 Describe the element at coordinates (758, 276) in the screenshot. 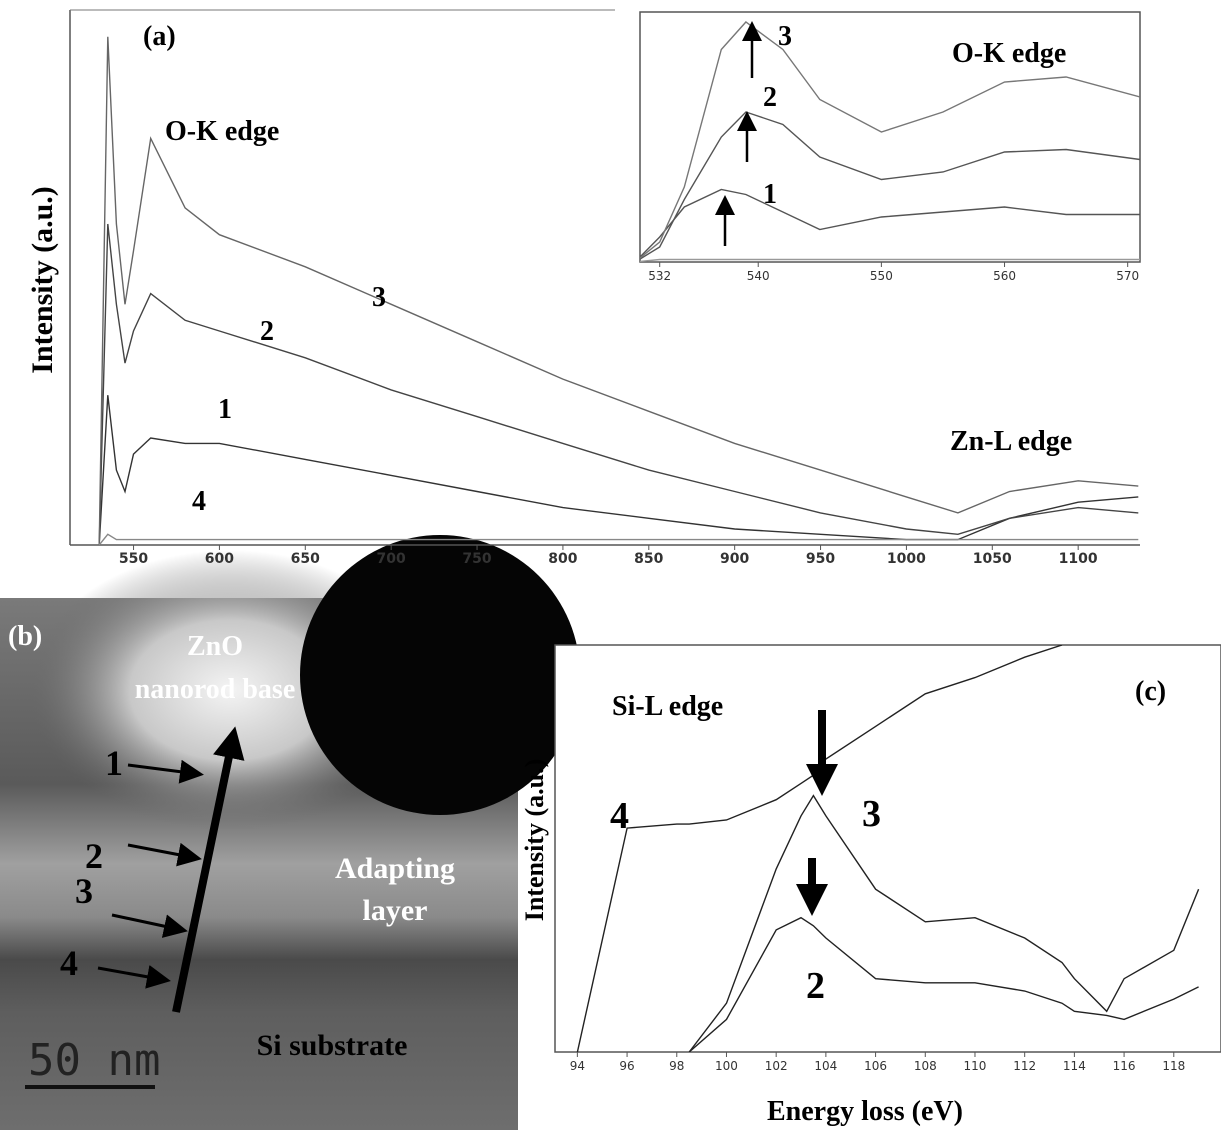

I see `x-tick-label: 540` at that location.